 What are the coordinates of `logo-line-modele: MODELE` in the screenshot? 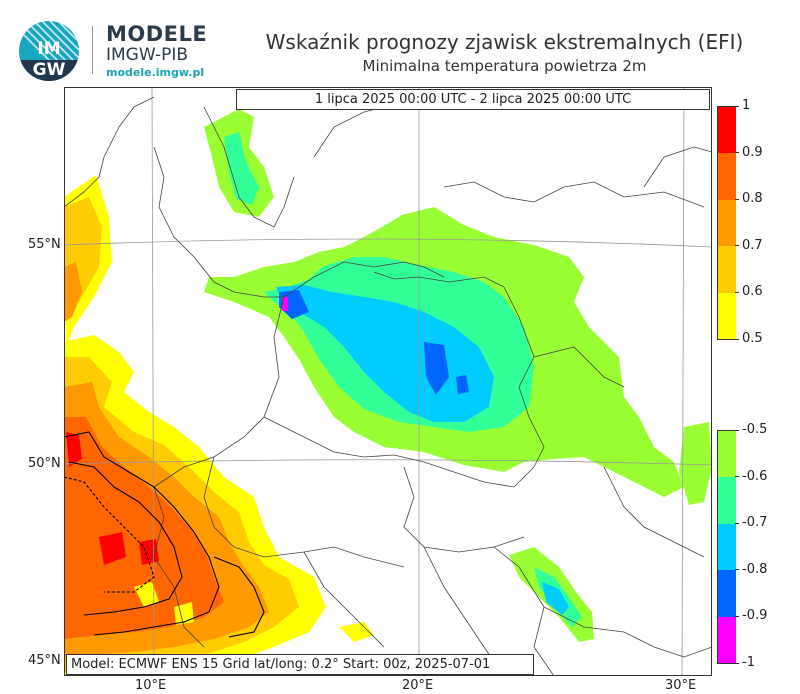 It's located at (157, 34).